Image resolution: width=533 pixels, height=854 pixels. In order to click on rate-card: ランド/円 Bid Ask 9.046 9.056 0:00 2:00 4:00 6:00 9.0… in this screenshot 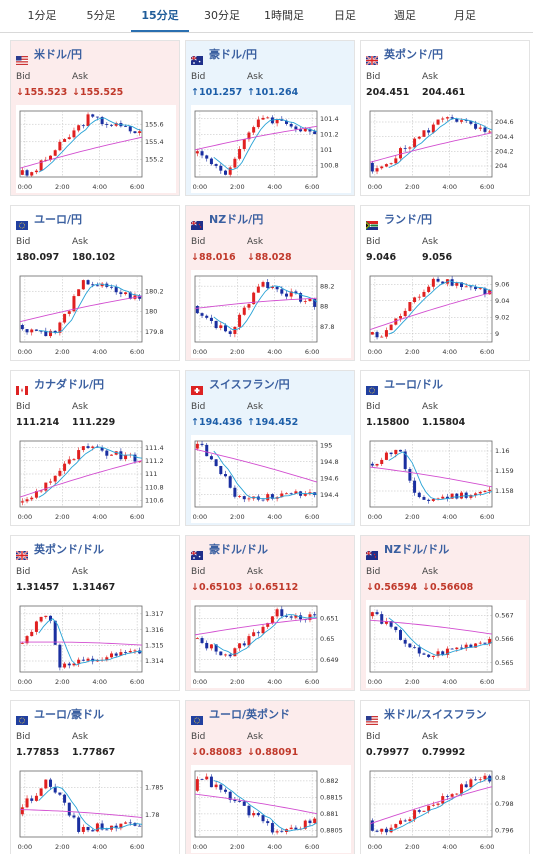, I will do `click(445, 283)`.